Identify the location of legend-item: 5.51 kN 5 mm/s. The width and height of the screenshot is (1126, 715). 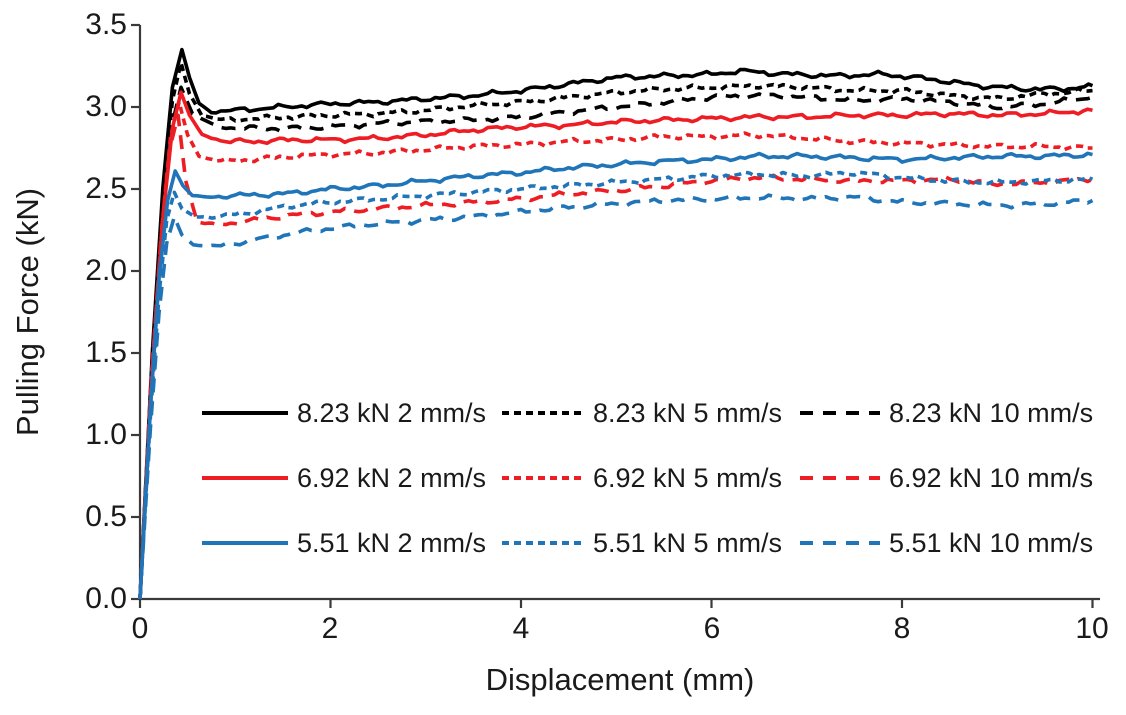
(642, 543).